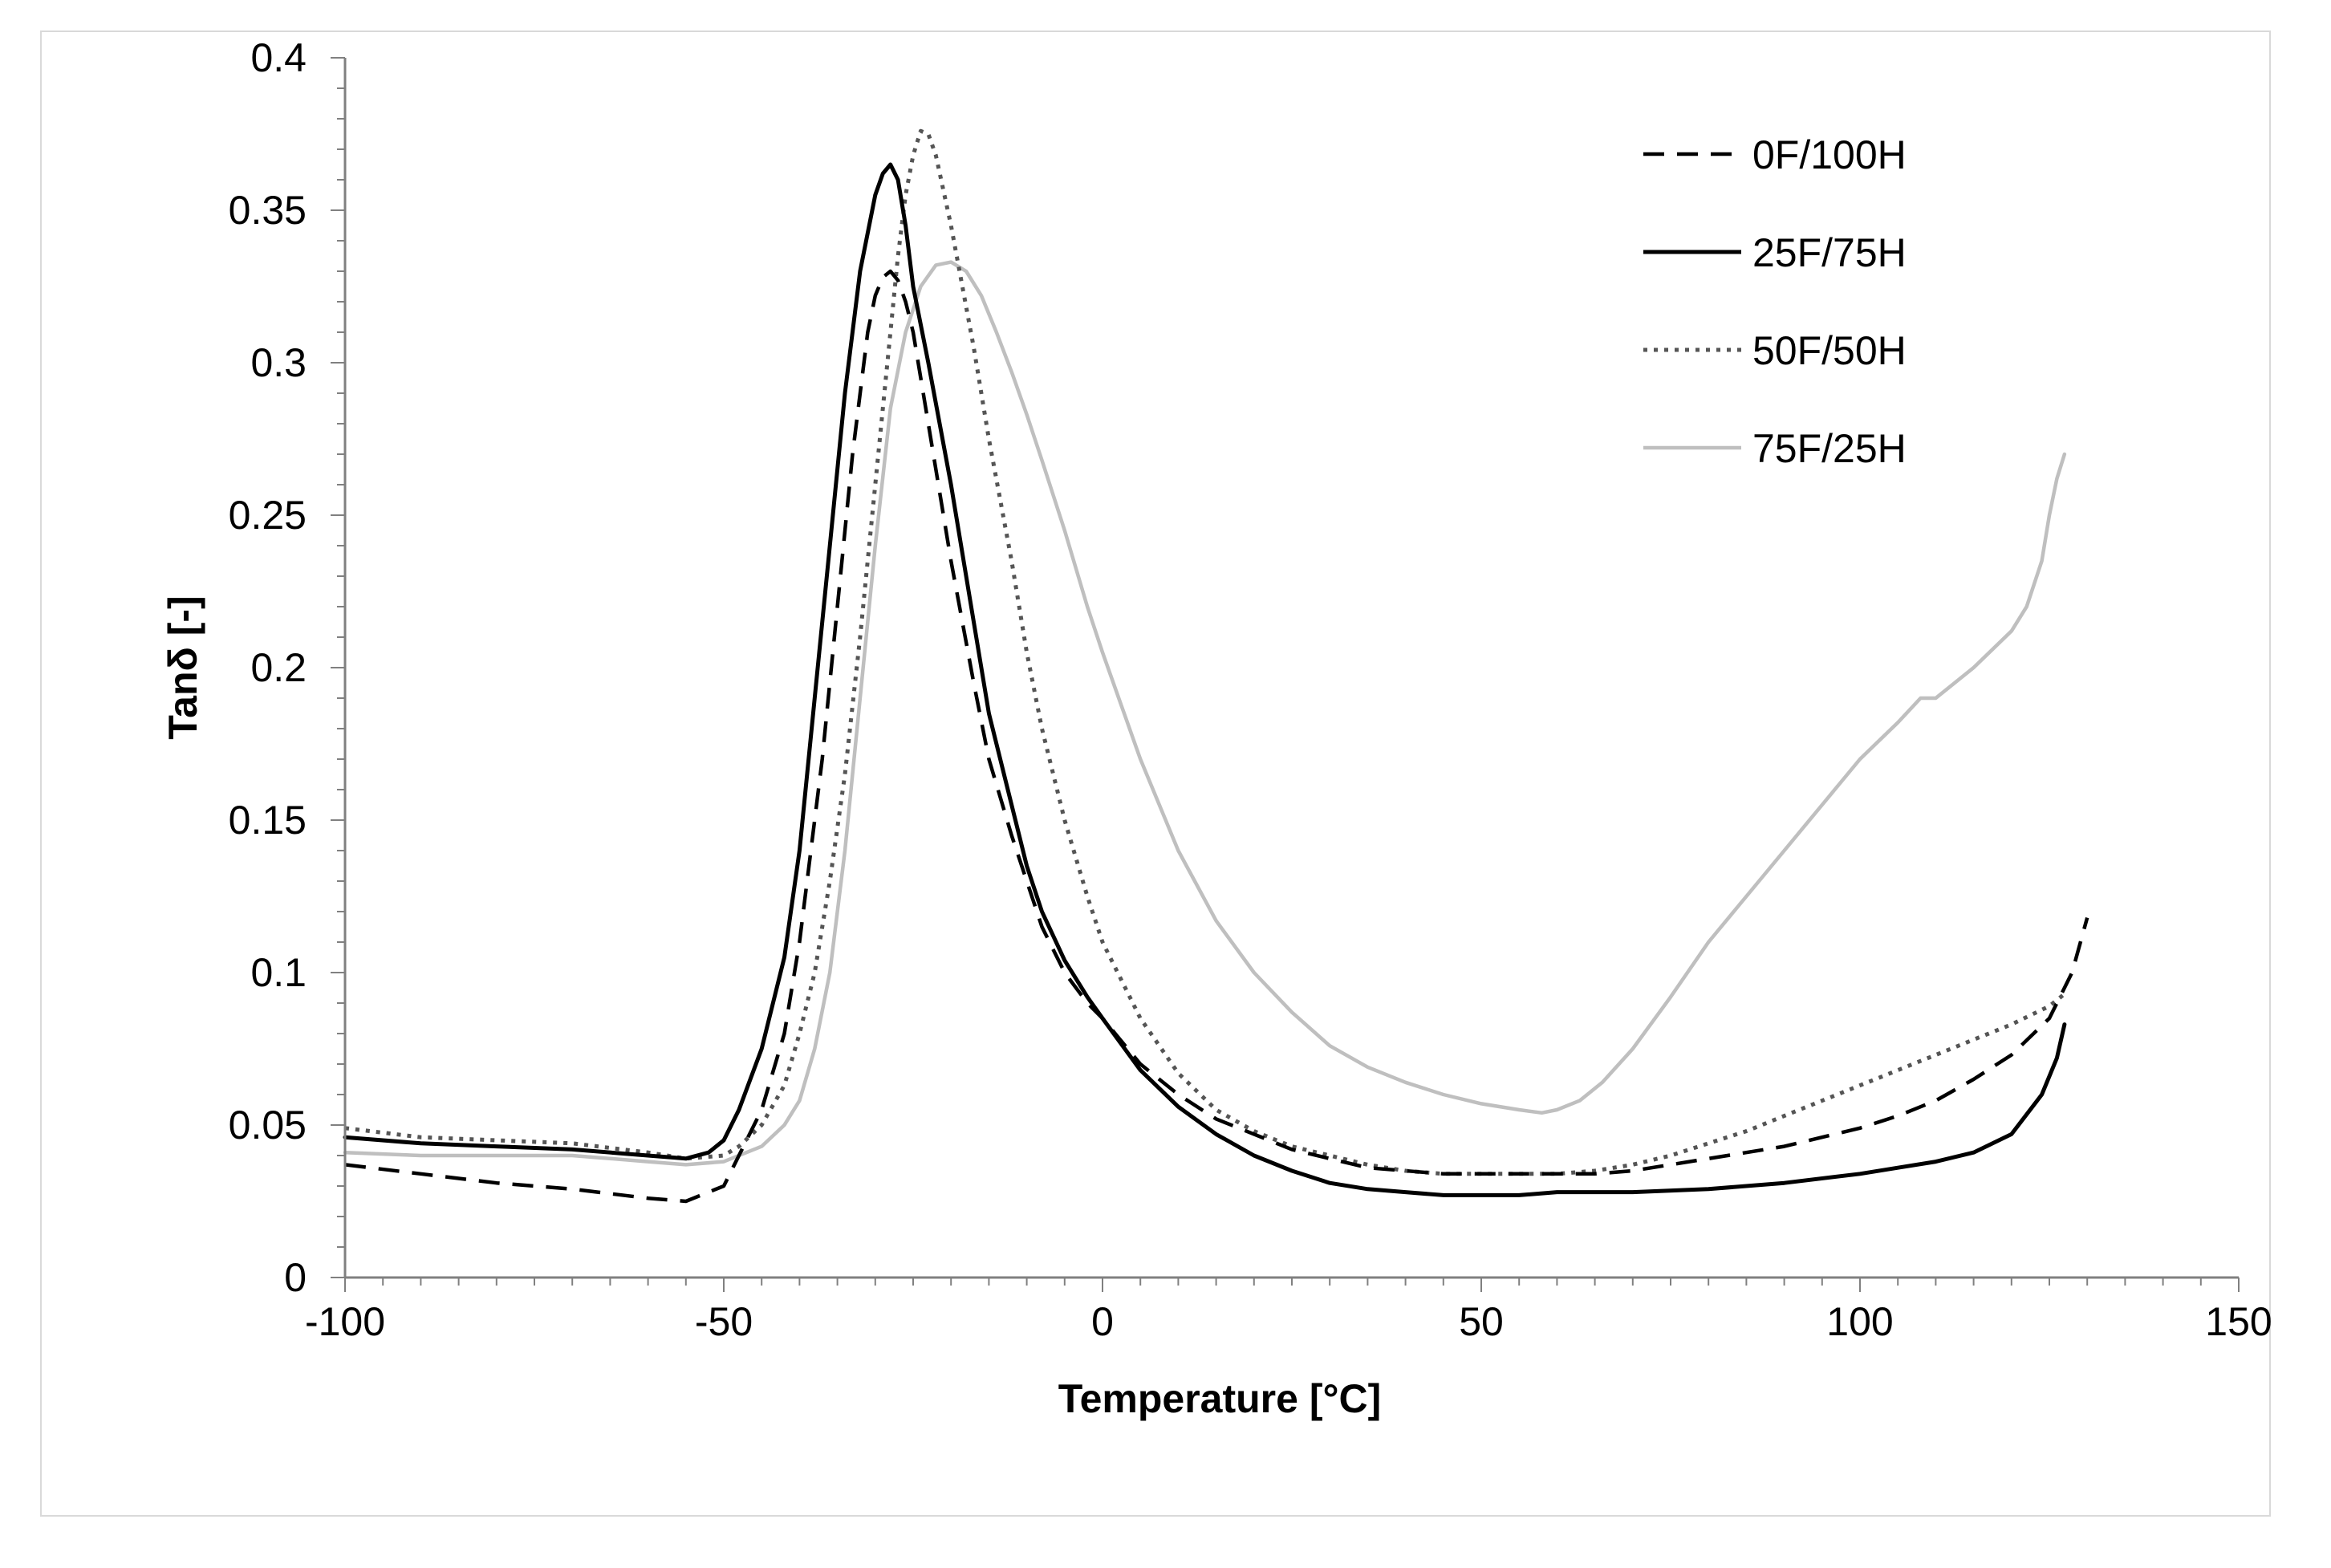 This screenshot has height=1568, width=2331. What do you see at coordinates (278, 667) in the screenshot?
I see `y-tick-label: 0.2` at bounding box center [278, 667].